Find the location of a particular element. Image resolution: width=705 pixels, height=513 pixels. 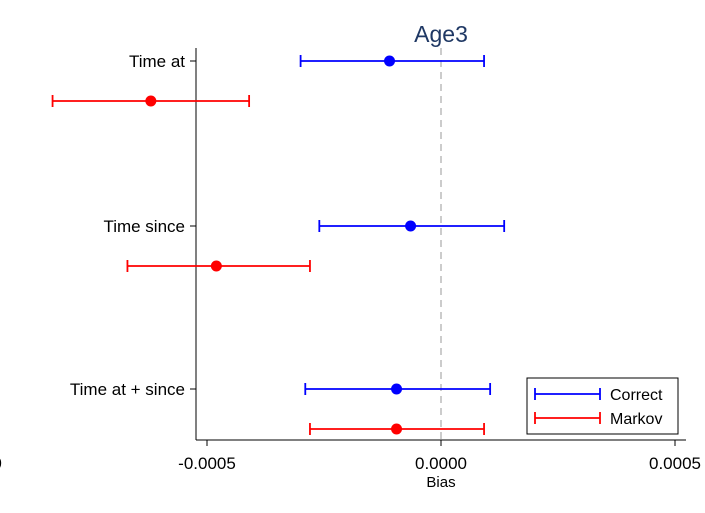

y-category-label: Time since is located at coordinates (144, 226).